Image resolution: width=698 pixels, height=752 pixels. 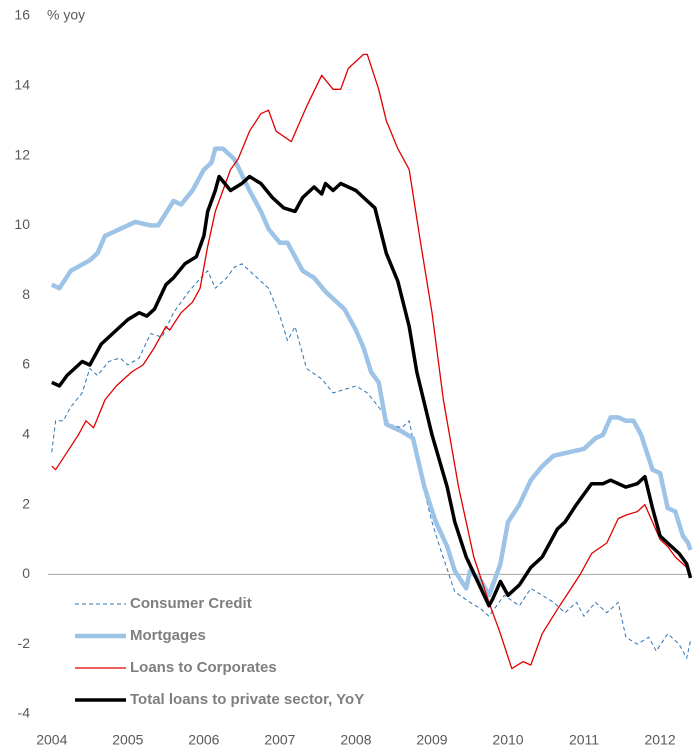 What do you see at coordinates (127, 740) in the screenshot?
I see `x-tick-label: 2005` at bounding box center [127, 740].